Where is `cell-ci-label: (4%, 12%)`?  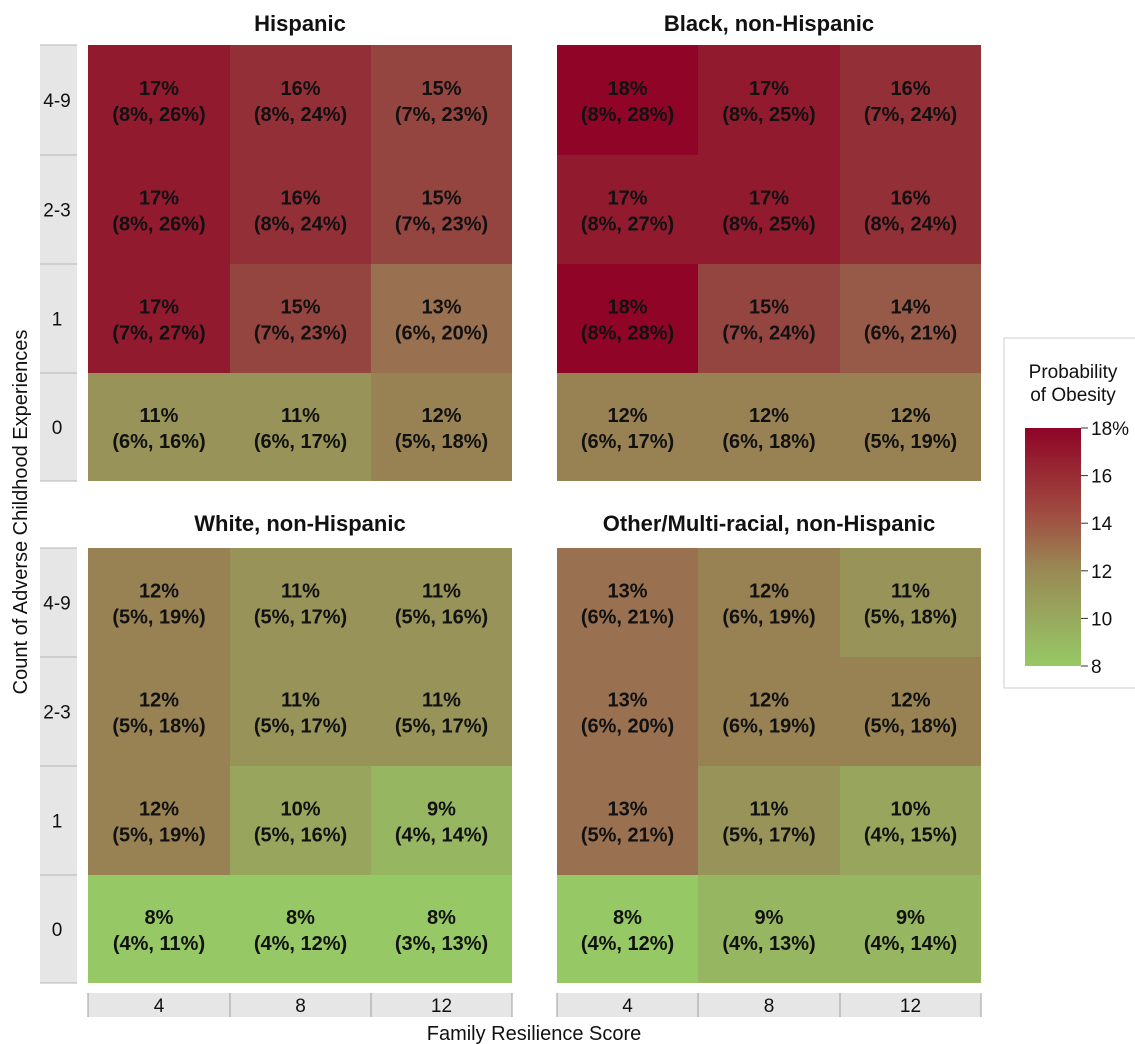
cell-ci-label: (4%, 12%) is located at coordinates (627, 944).